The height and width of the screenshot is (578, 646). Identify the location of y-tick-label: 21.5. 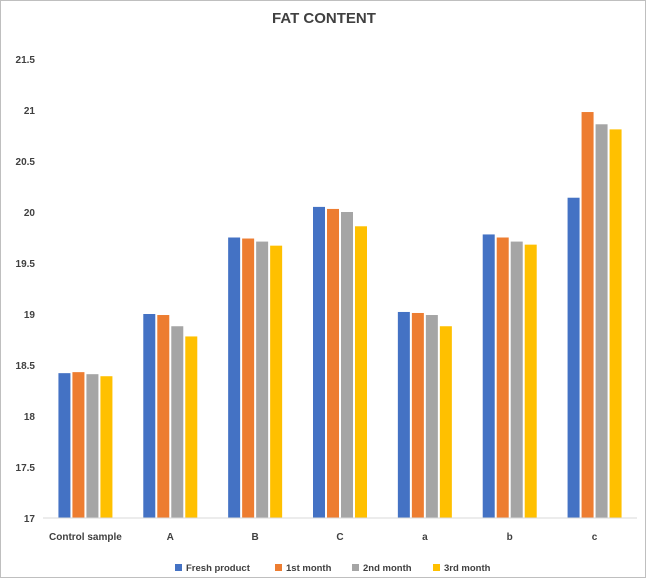
(26, 60).